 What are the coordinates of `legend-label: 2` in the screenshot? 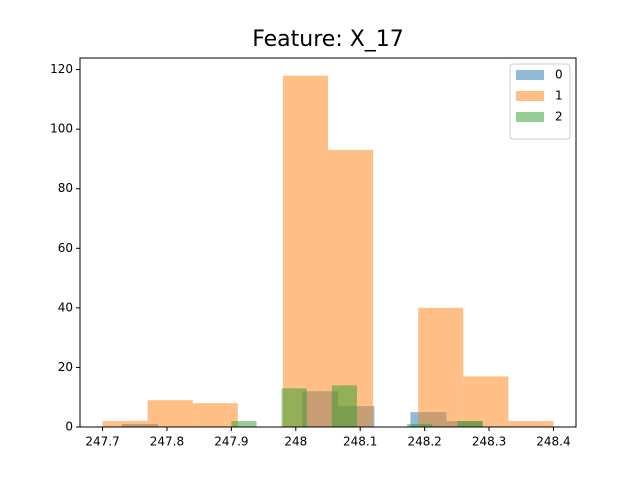 It's located at (559, 117).